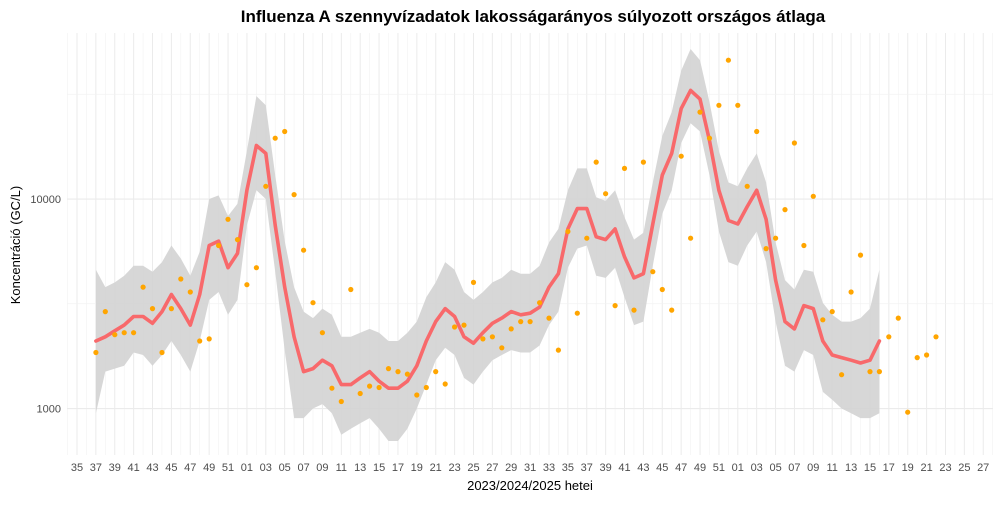 Image resolution: width=1000 pixels, height=505 pixels. What do you see at coordinates (15, 245) in the screenshot?
I see `y-axis-label: Koncentráció (GC/L)` at bounding box center [15, 245].